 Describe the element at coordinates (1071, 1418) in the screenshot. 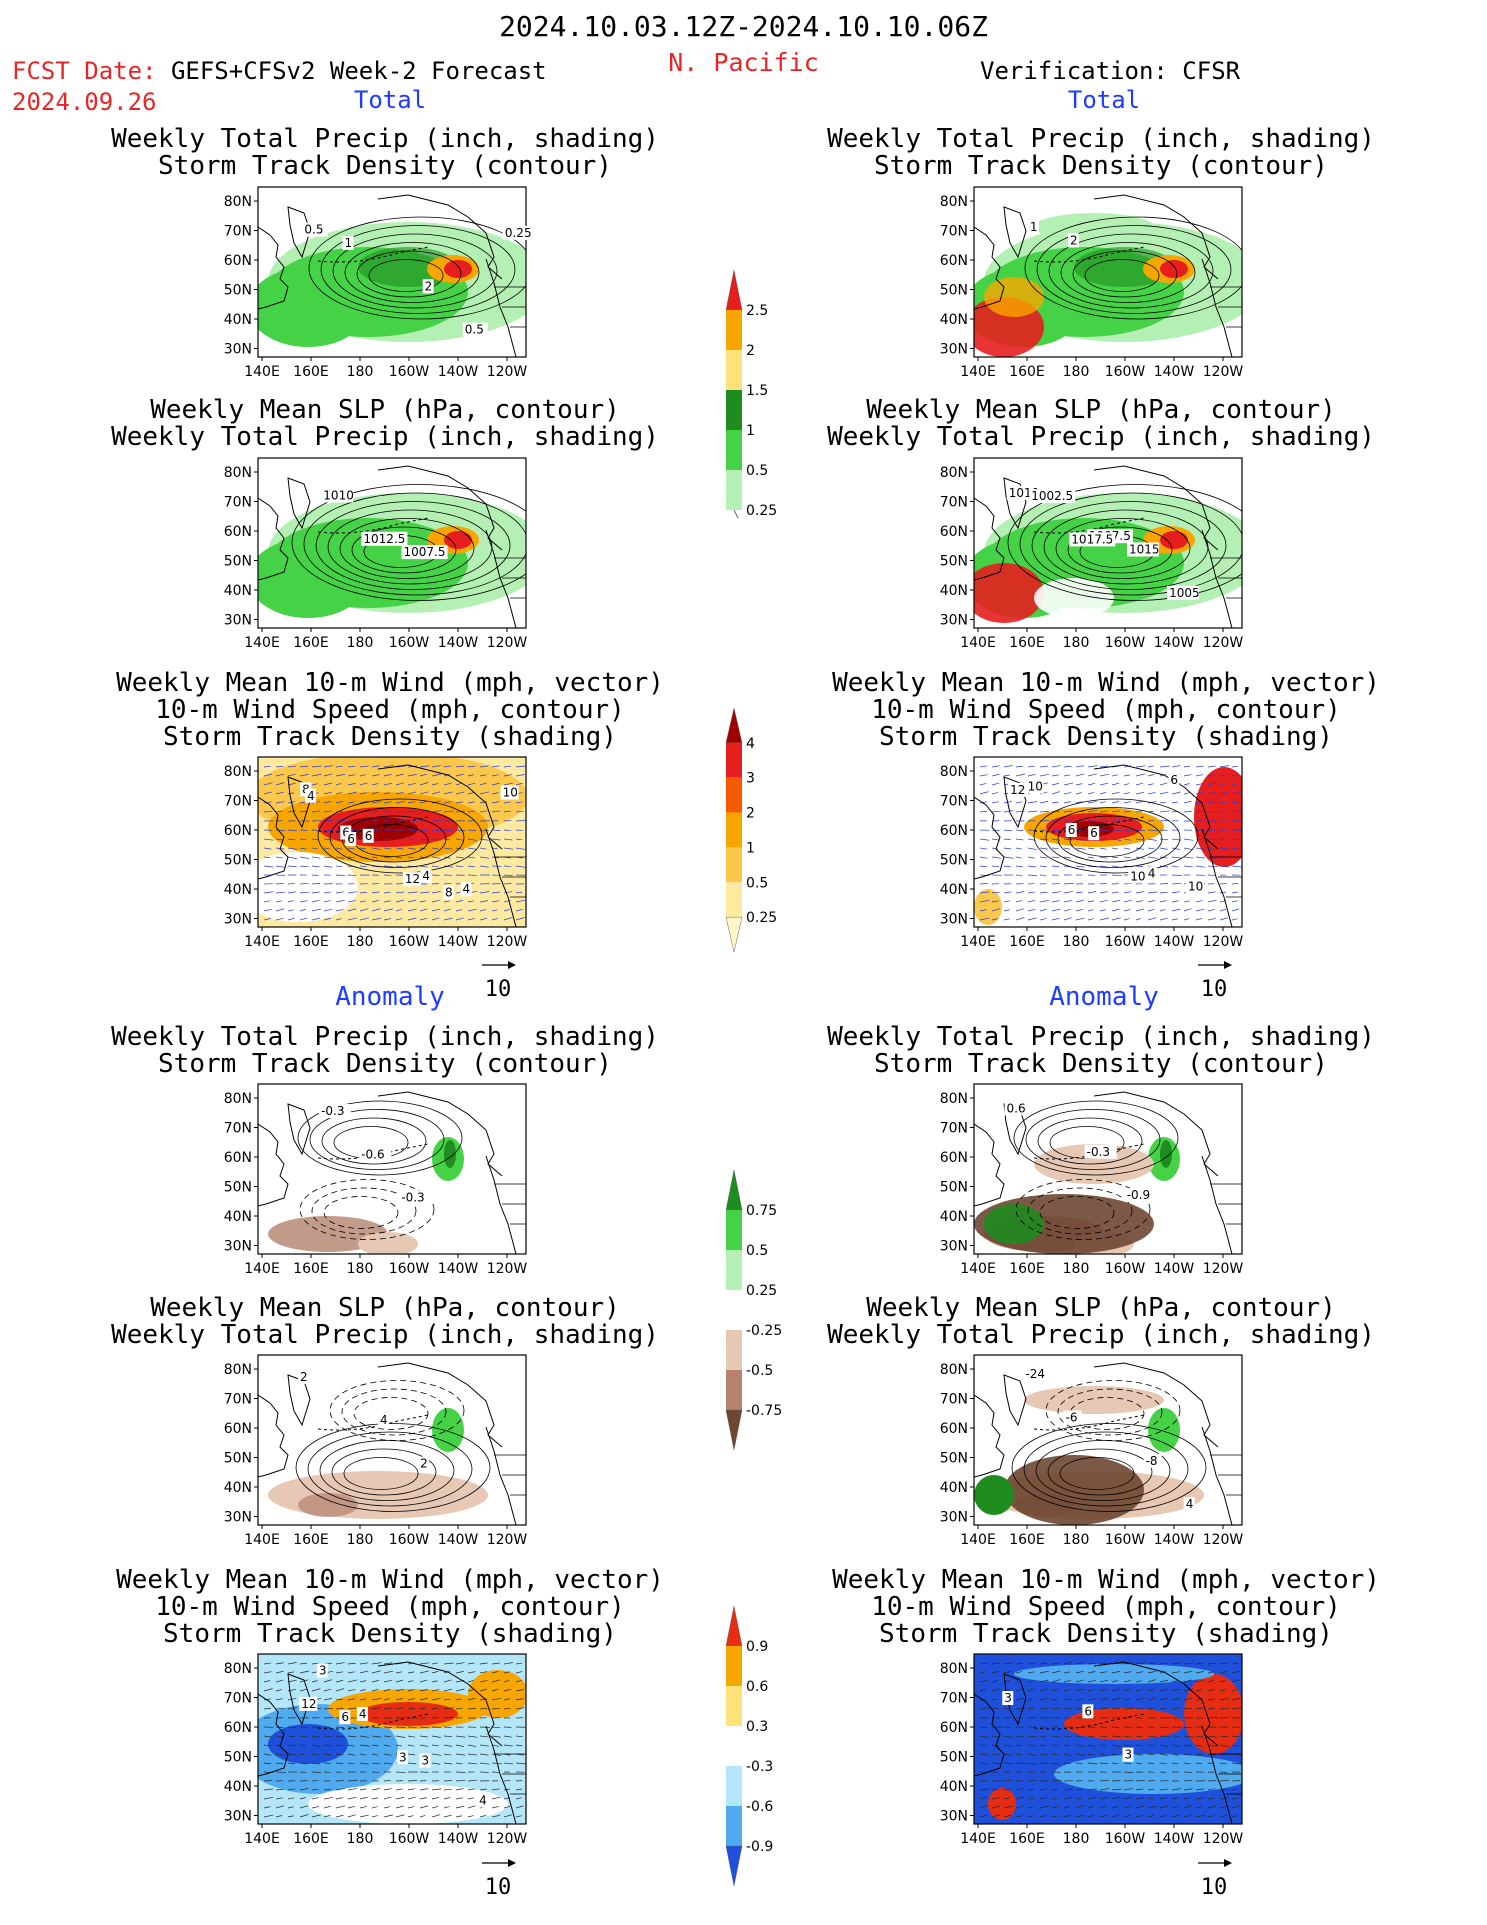

I see `contour-label: -6` at that location.